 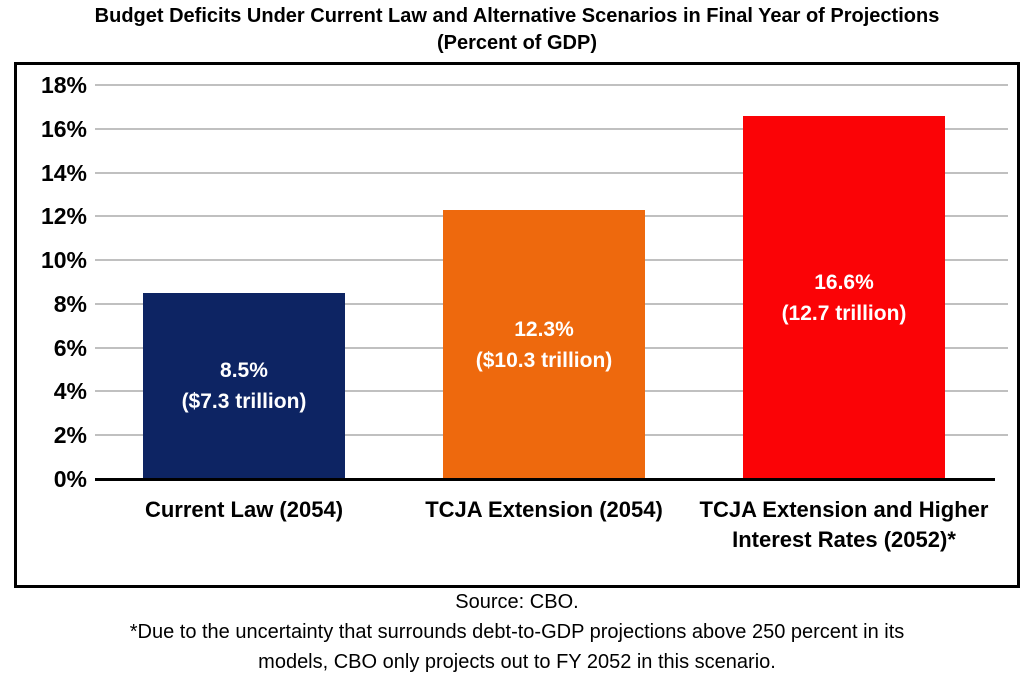 What do you see at coordinates (63, 260) in the screenshot?
I see `y-axis-tick-label: 10%` at bounding box center [63, 260].